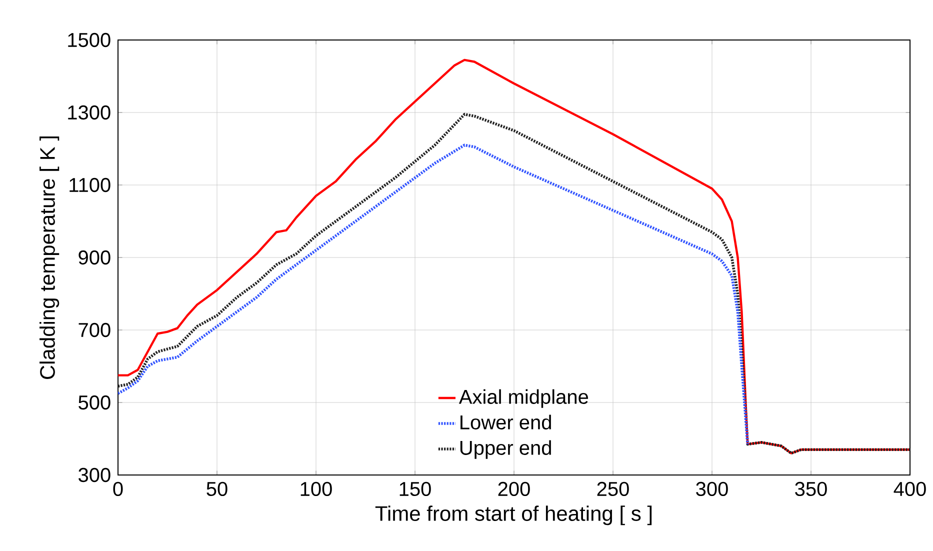 This screenshot has height=551, width=933. Describe the element at coordinates (514, 489) in the screenshot. I see `x-tick-label: 200` at that location.